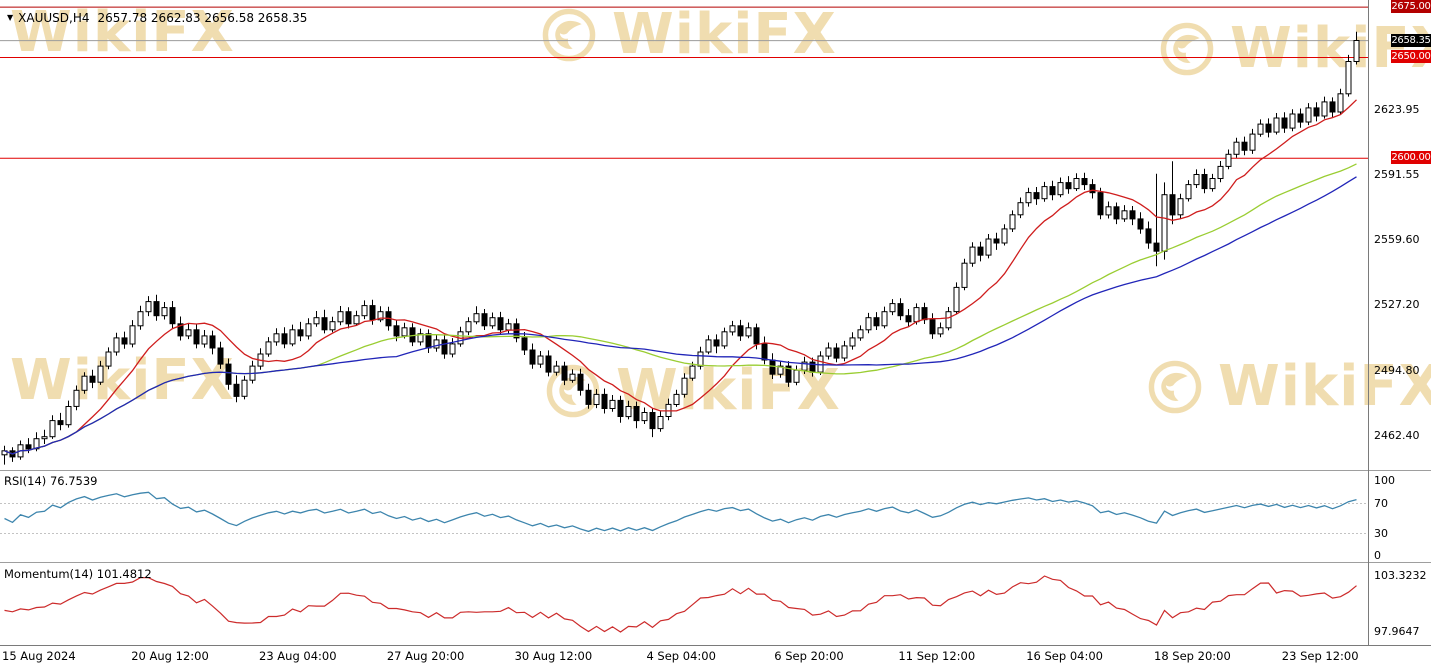  I want to click on momentum-indicator-panel, so click(684, 604).